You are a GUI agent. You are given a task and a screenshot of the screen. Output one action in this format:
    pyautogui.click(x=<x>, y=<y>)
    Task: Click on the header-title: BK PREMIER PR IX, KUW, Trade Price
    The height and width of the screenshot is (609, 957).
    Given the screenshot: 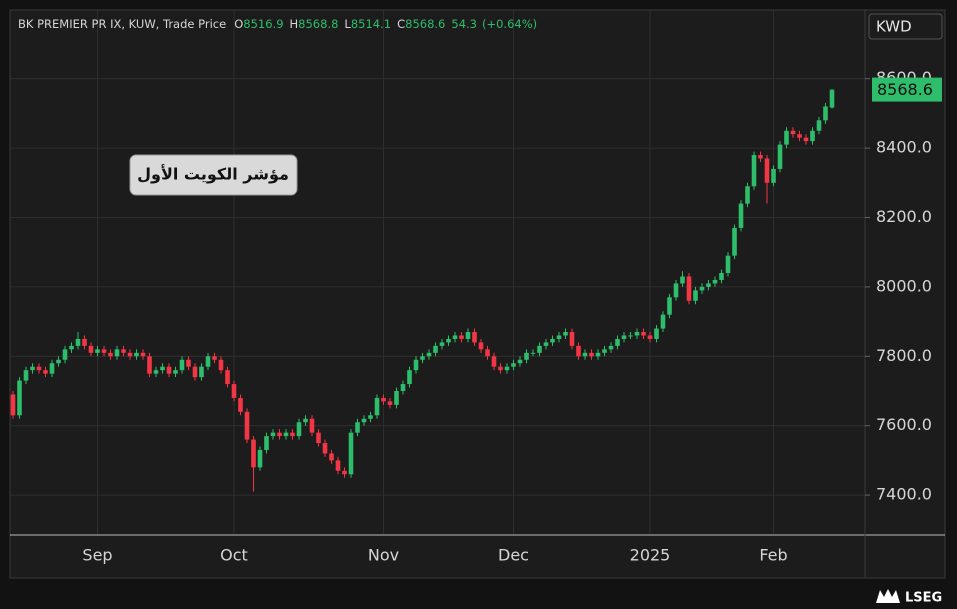 What is the action you would take?
    pyautogui.click(x=122, y=24)
    